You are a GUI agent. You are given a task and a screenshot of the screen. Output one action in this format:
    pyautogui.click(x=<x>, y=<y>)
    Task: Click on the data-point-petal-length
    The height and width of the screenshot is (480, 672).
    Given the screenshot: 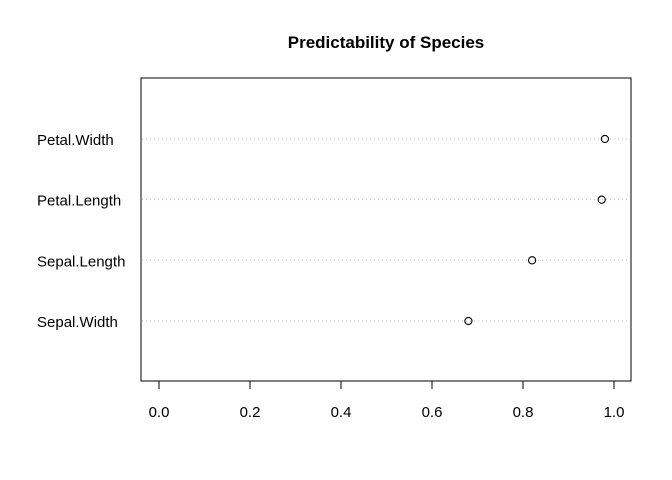 What is the action you would take?
    pyautogui.click(x=601, y=199)
    